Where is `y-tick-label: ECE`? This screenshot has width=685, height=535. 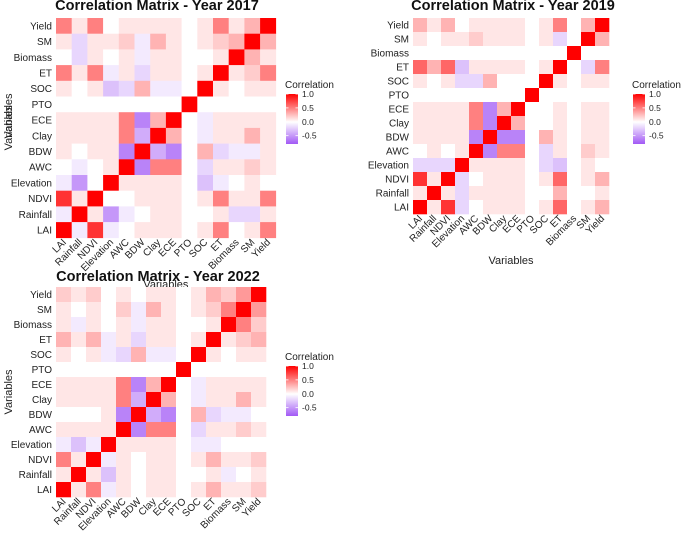 y-tick-label: ECE is located at coordinates (398, 110).